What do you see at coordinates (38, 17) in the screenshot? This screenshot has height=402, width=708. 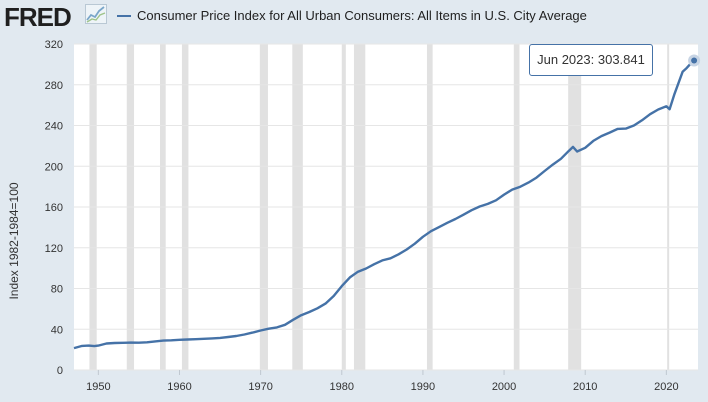 I see `fred-logo: FRED` at bounding box center [38, 17].